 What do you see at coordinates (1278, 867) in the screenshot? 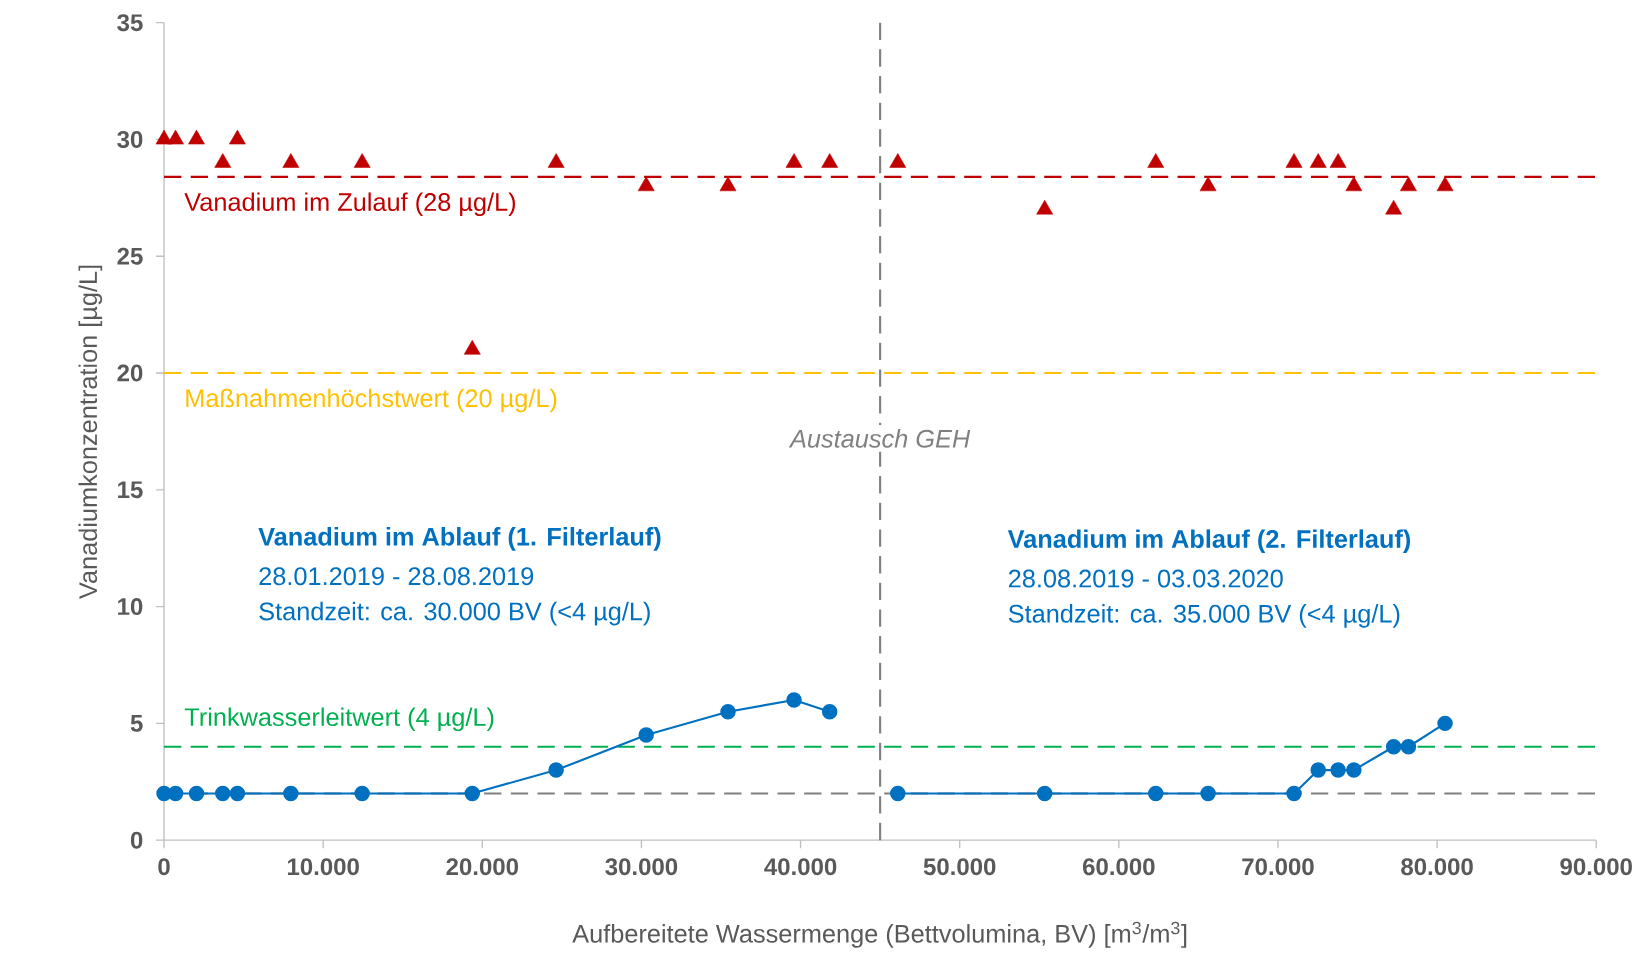
I see `x-tick-label: 70.000` at bounding box center [1278, 867].